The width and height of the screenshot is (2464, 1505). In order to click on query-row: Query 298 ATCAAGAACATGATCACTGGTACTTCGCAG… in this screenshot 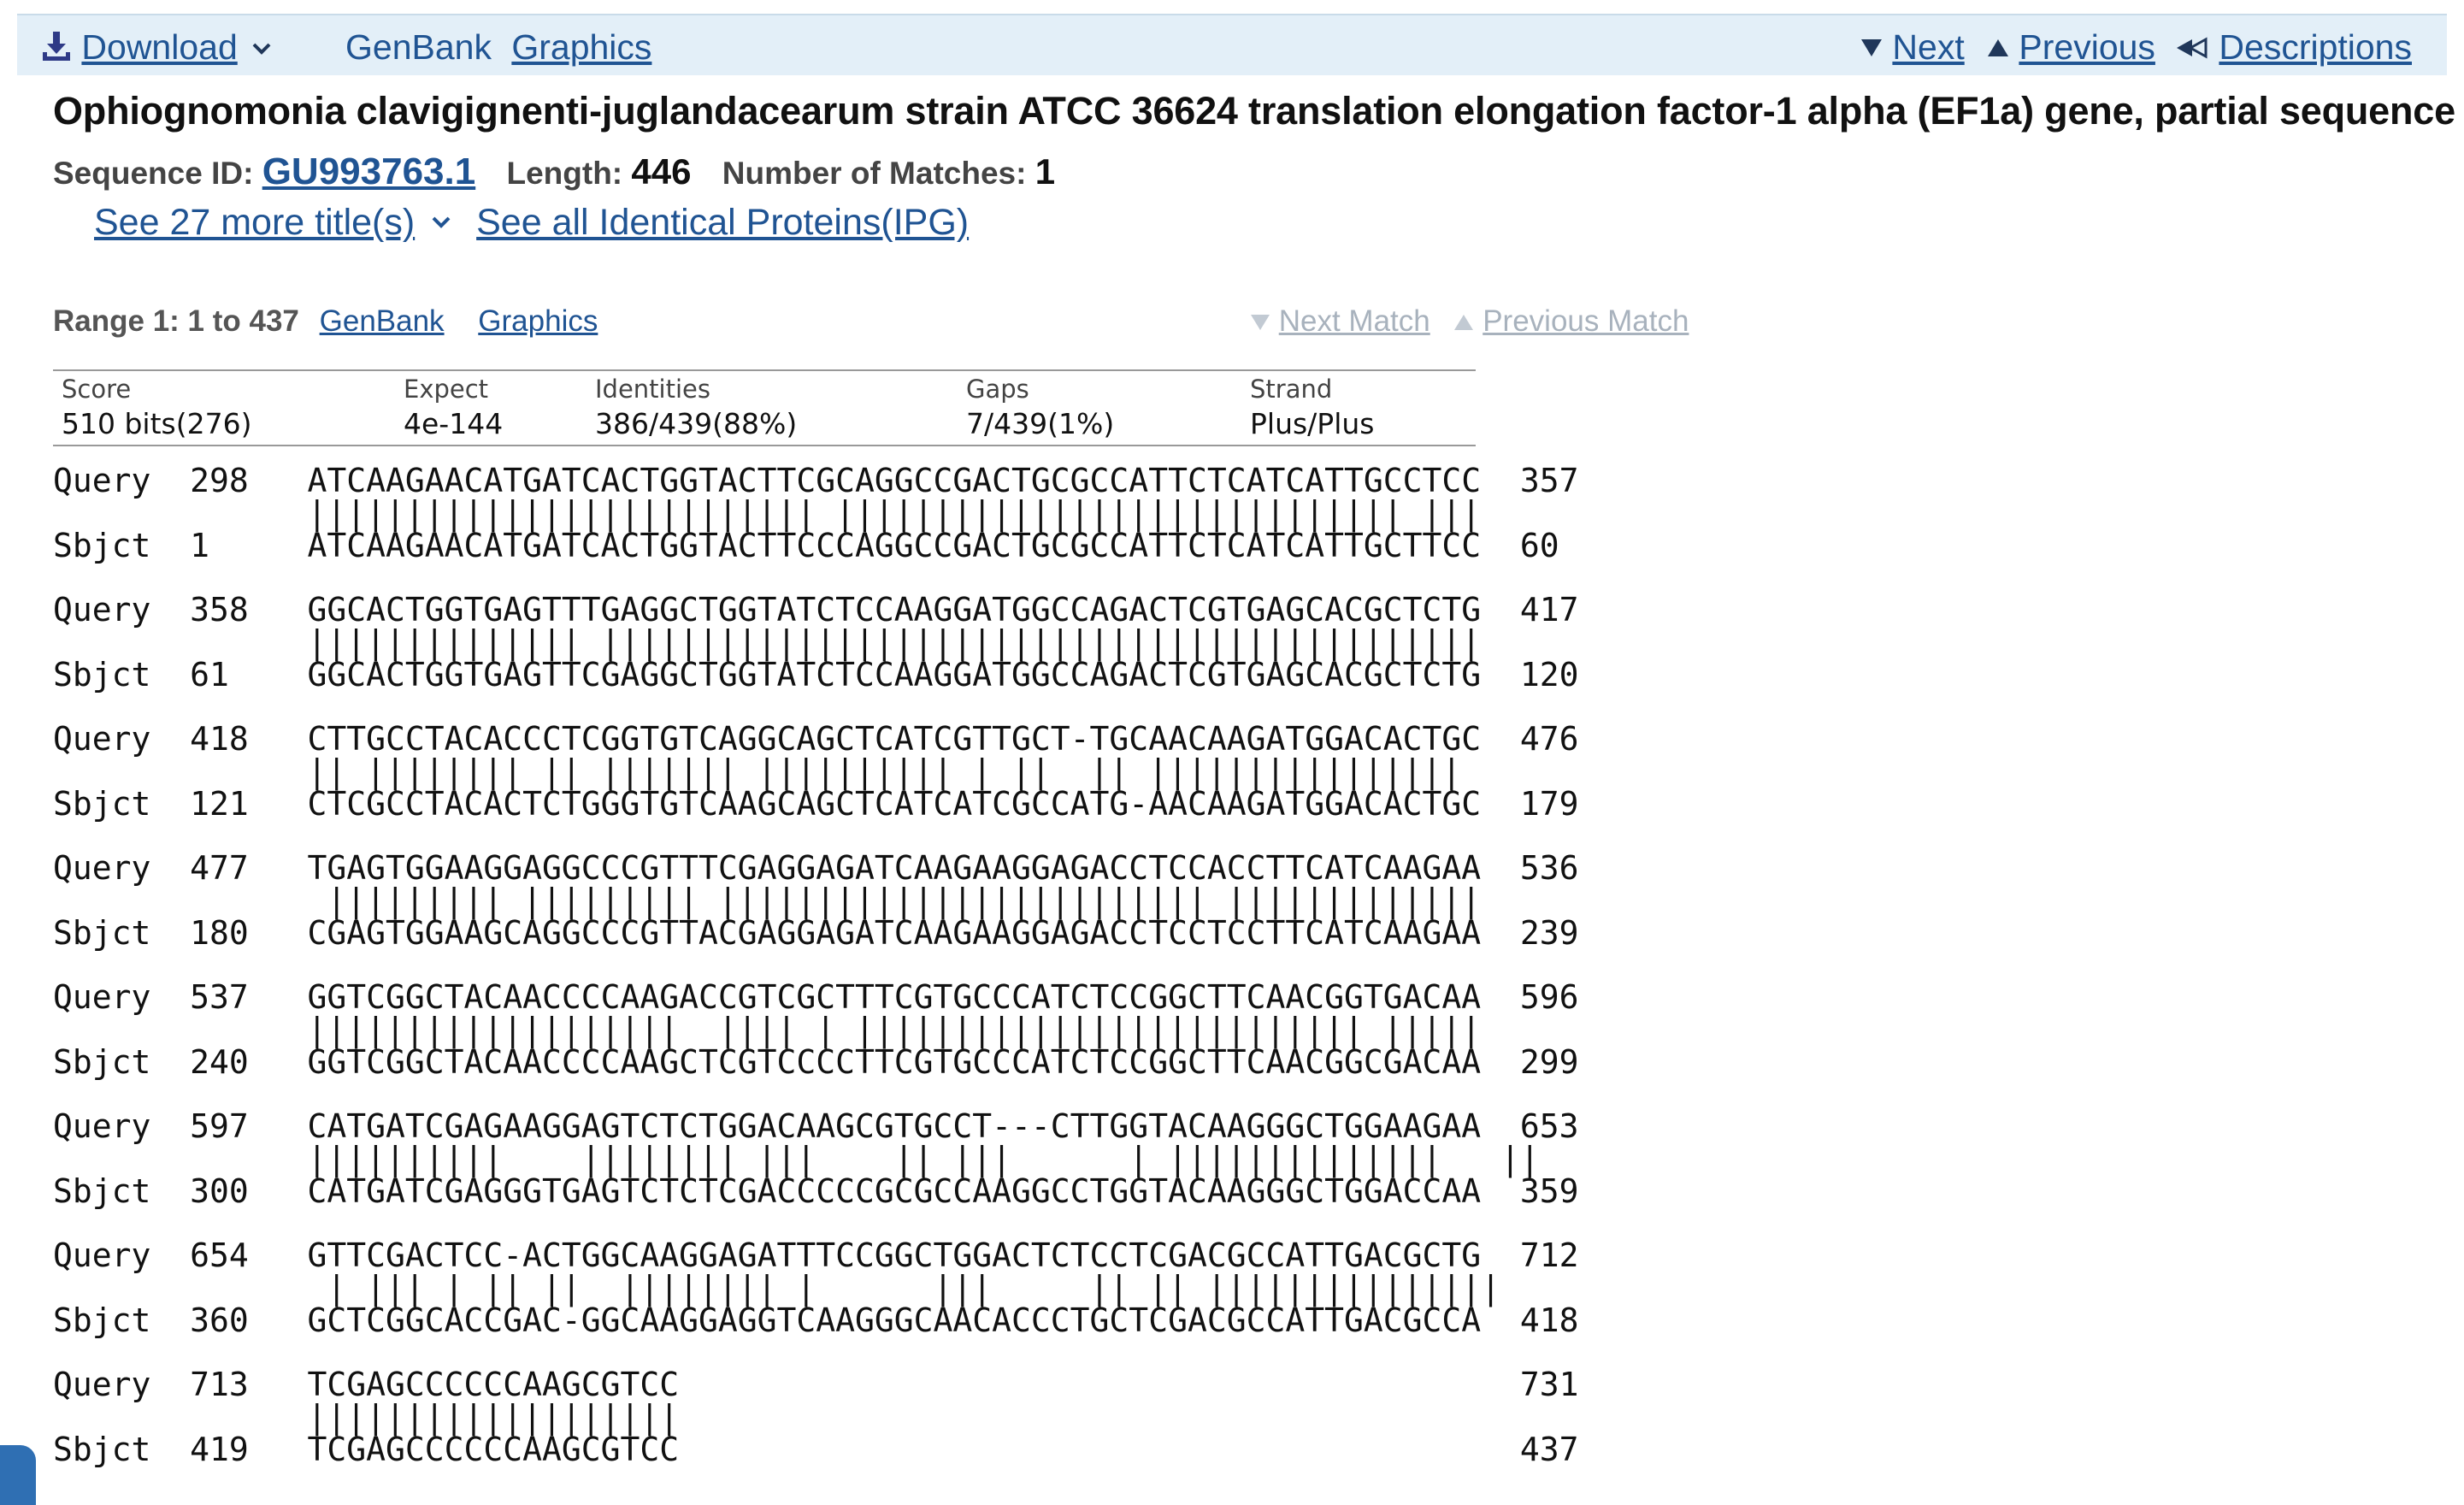, I will do `click(816, 480)`.